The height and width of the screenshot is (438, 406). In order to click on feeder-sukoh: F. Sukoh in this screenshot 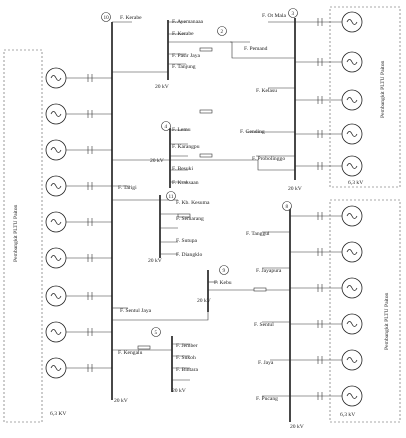, I will do `click(186, 358)`.